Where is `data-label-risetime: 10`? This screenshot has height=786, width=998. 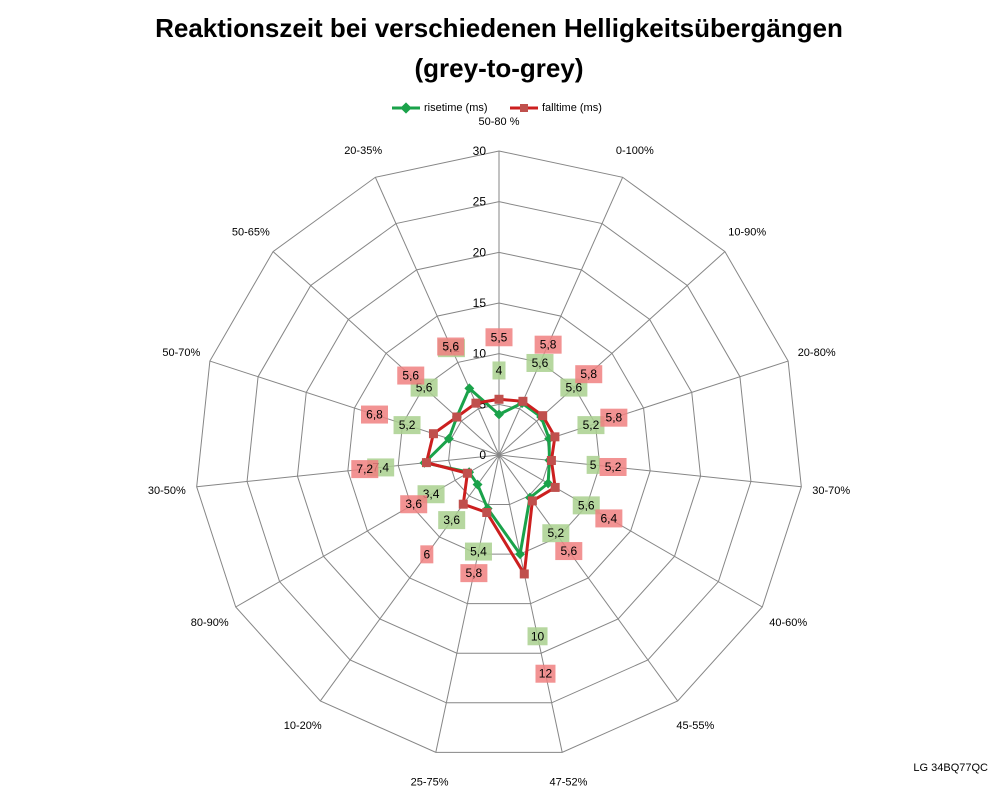 data-label-risetime: 10 is located at coordinates (538, 636).